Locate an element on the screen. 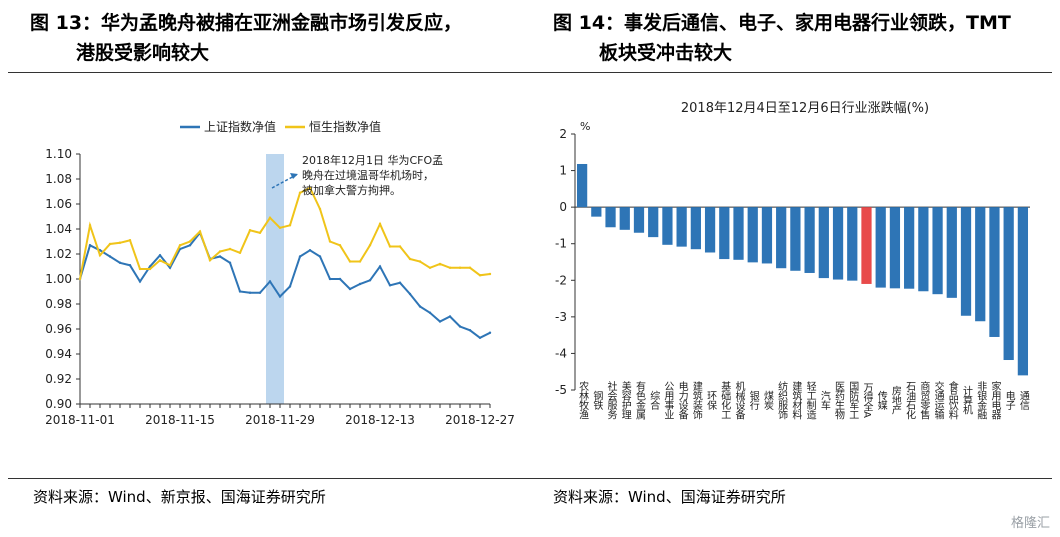 Image resolution: width=1060 pixels, height=537 pixels. y-tick-label: 1.02 is located at coordinates (58, 254).